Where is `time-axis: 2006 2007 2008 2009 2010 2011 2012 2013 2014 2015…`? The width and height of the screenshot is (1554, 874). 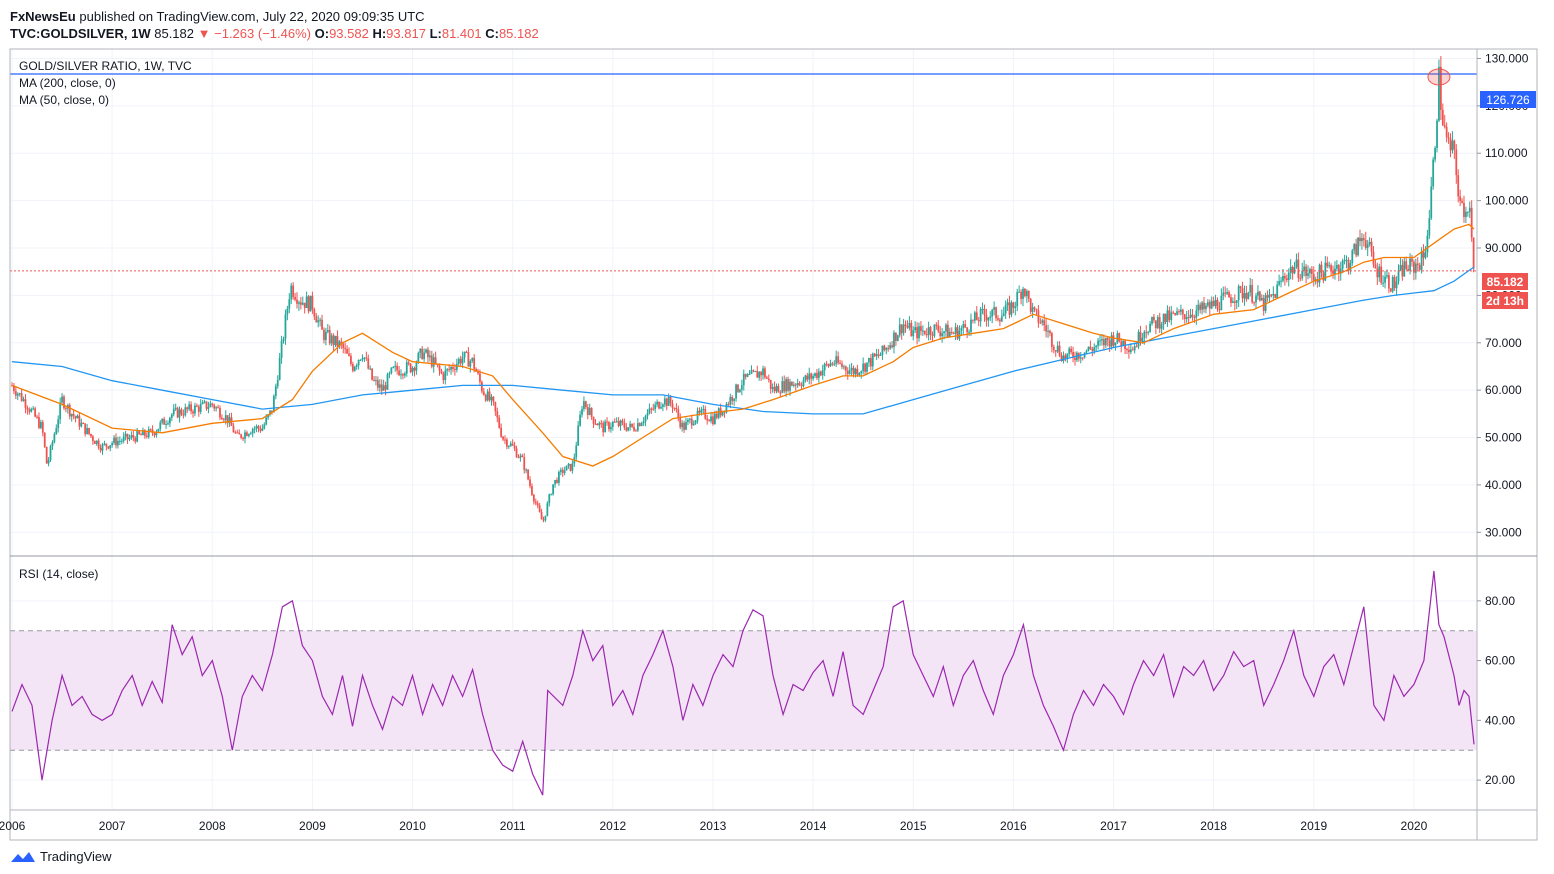
time-axis: 2006 2007 2008 2009 2010 2011 2012 2013 2014 2015… is located at coordinates (714, 826).